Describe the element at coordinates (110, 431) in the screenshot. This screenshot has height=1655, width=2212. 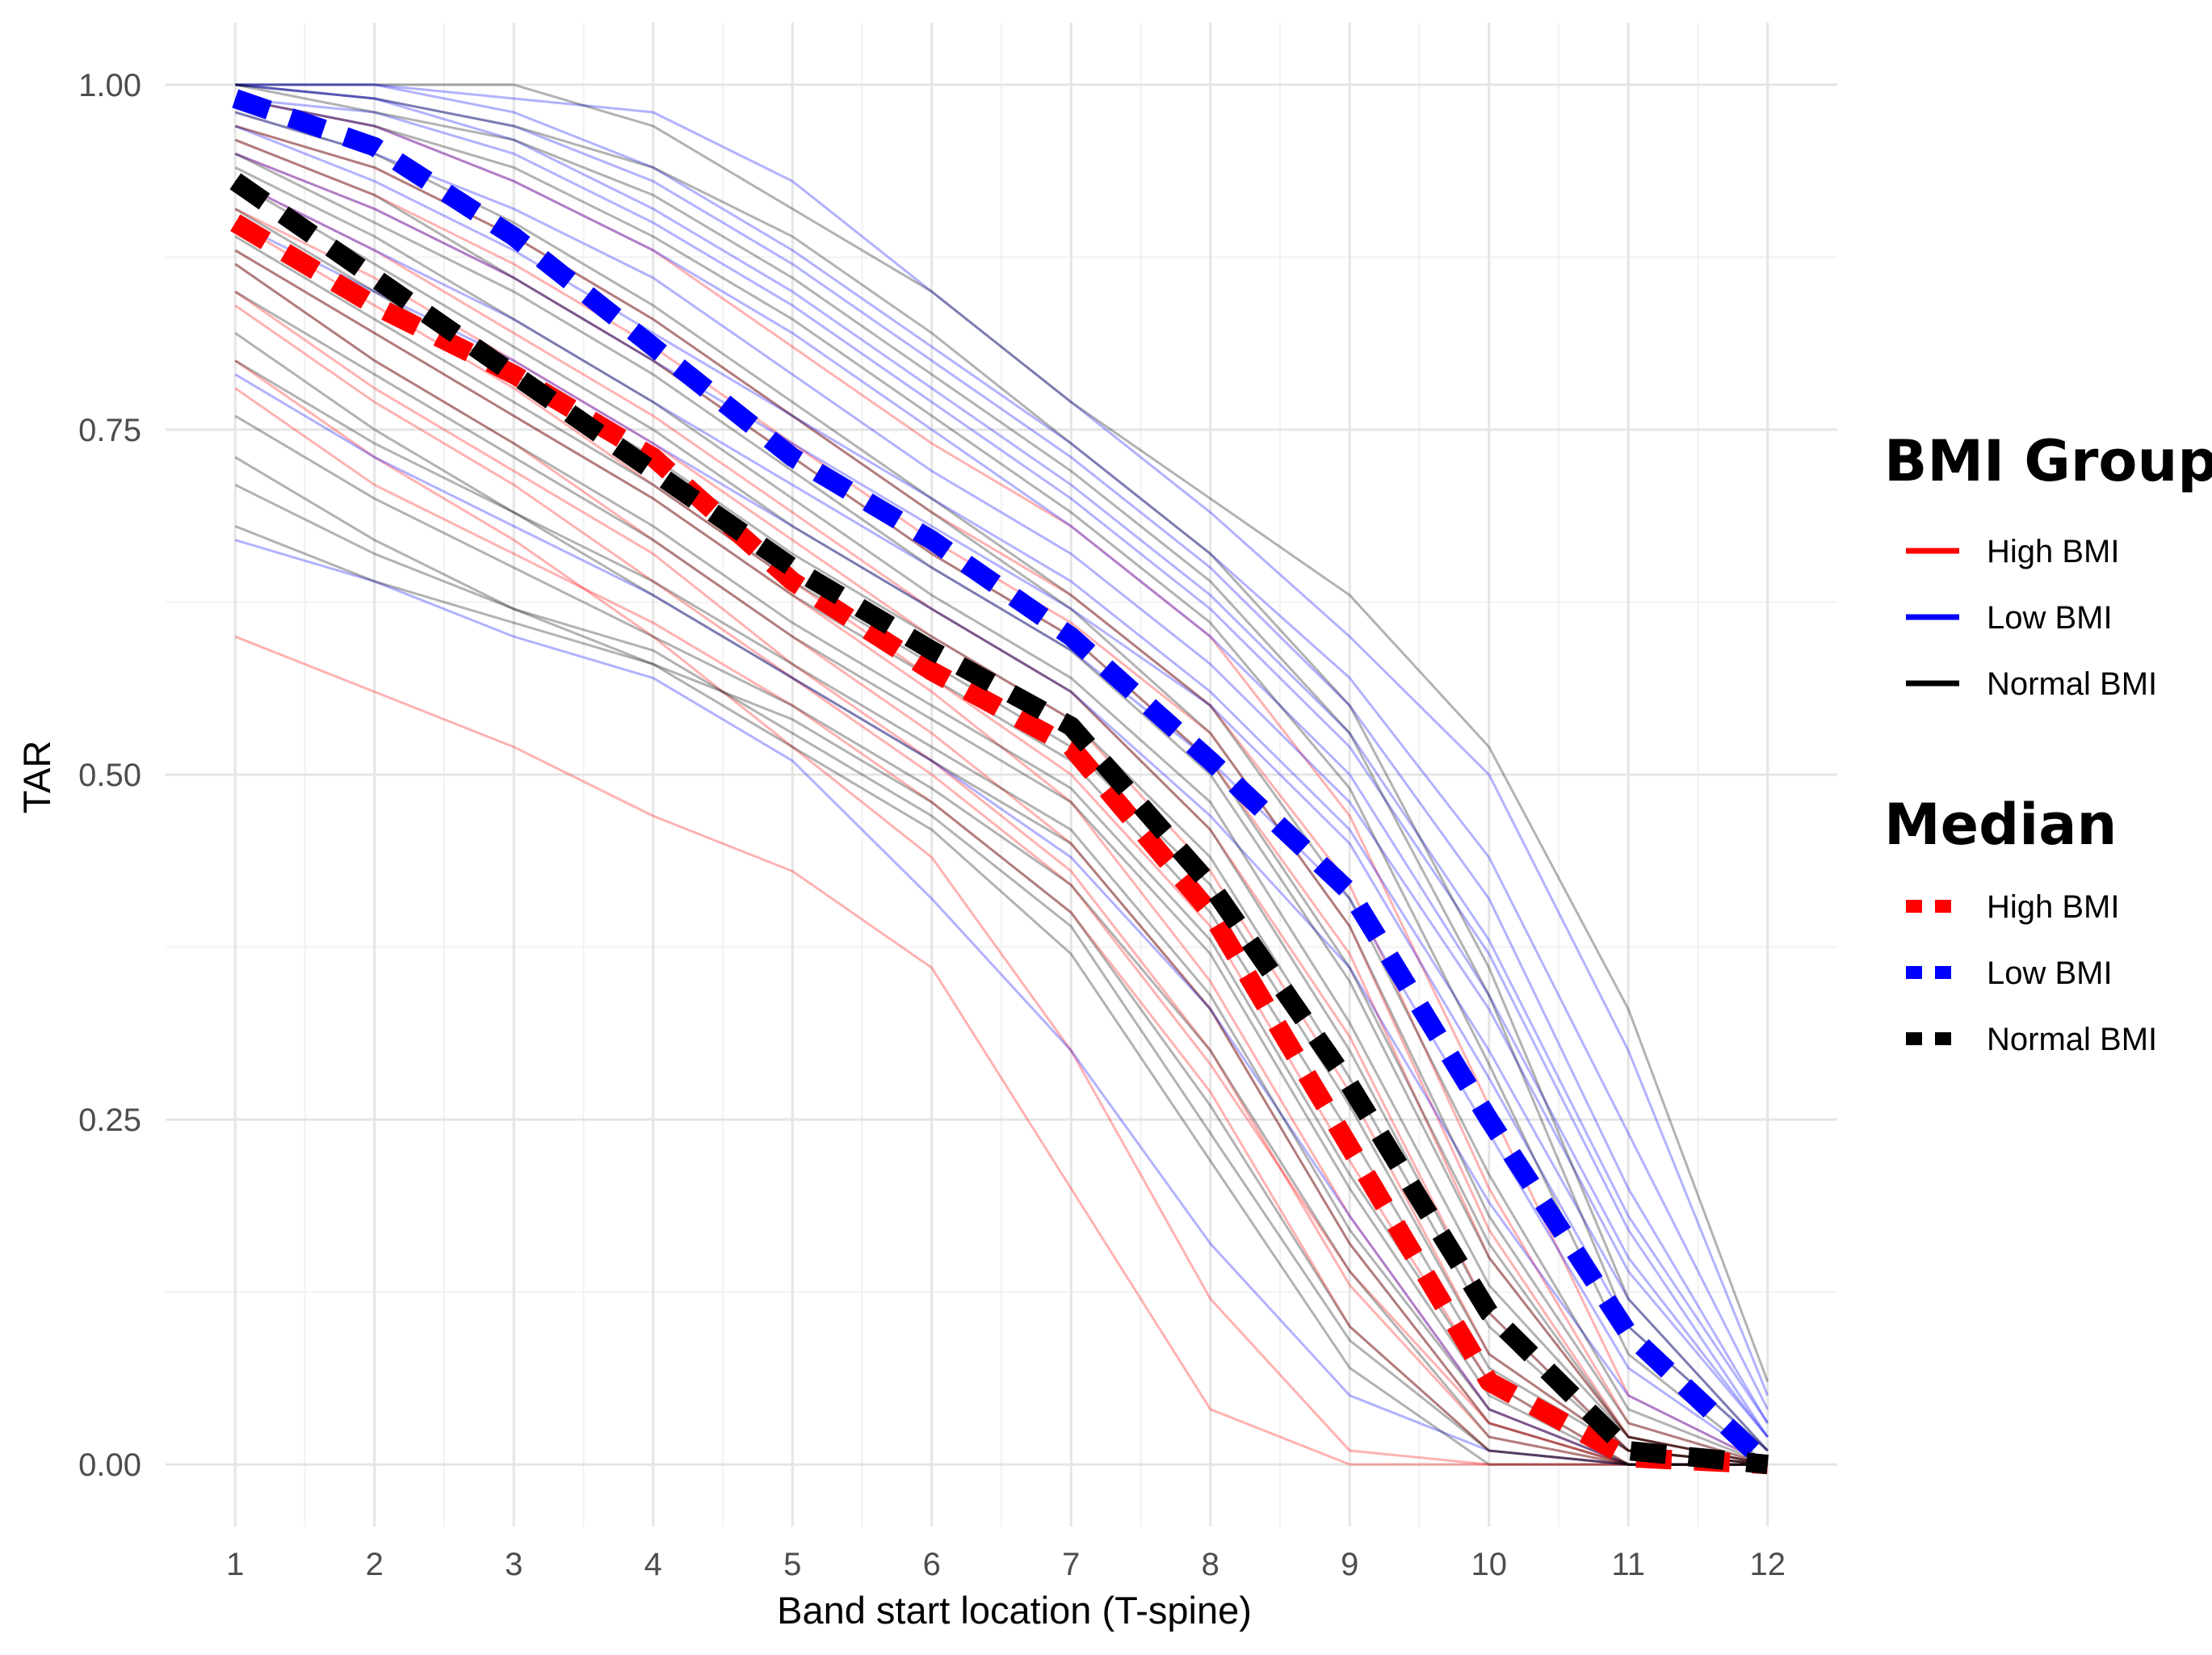
I see `y-tick-label: 0.75` at that location.